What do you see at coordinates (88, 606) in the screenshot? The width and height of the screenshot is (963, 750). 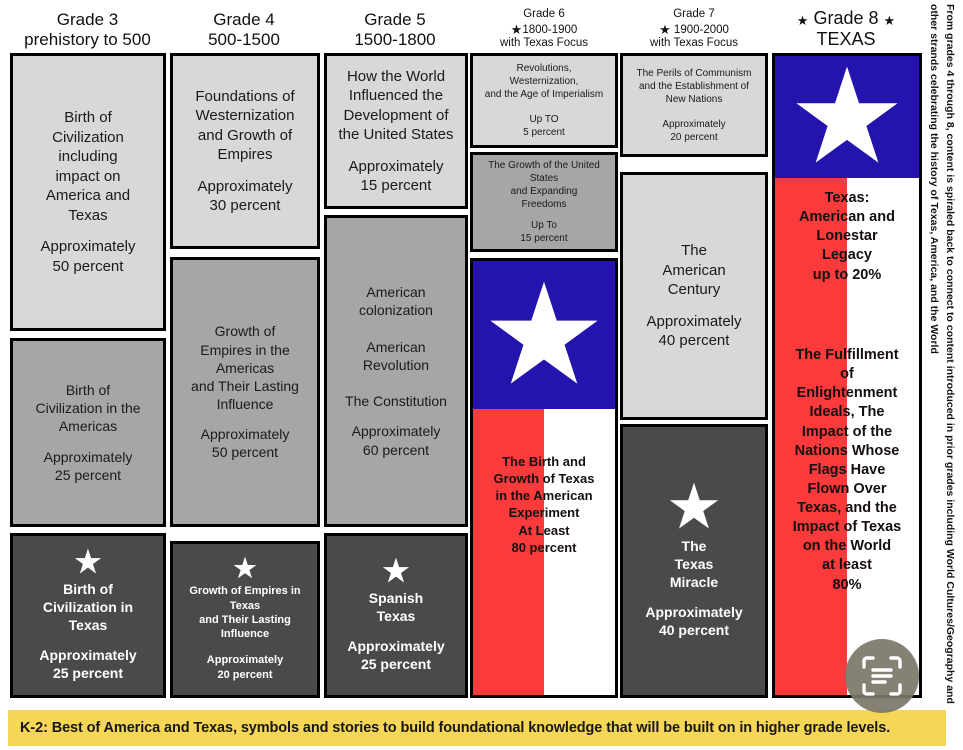 I see `topic-title: Birth of Civilization in Texas` at bounding box center [88, 606].